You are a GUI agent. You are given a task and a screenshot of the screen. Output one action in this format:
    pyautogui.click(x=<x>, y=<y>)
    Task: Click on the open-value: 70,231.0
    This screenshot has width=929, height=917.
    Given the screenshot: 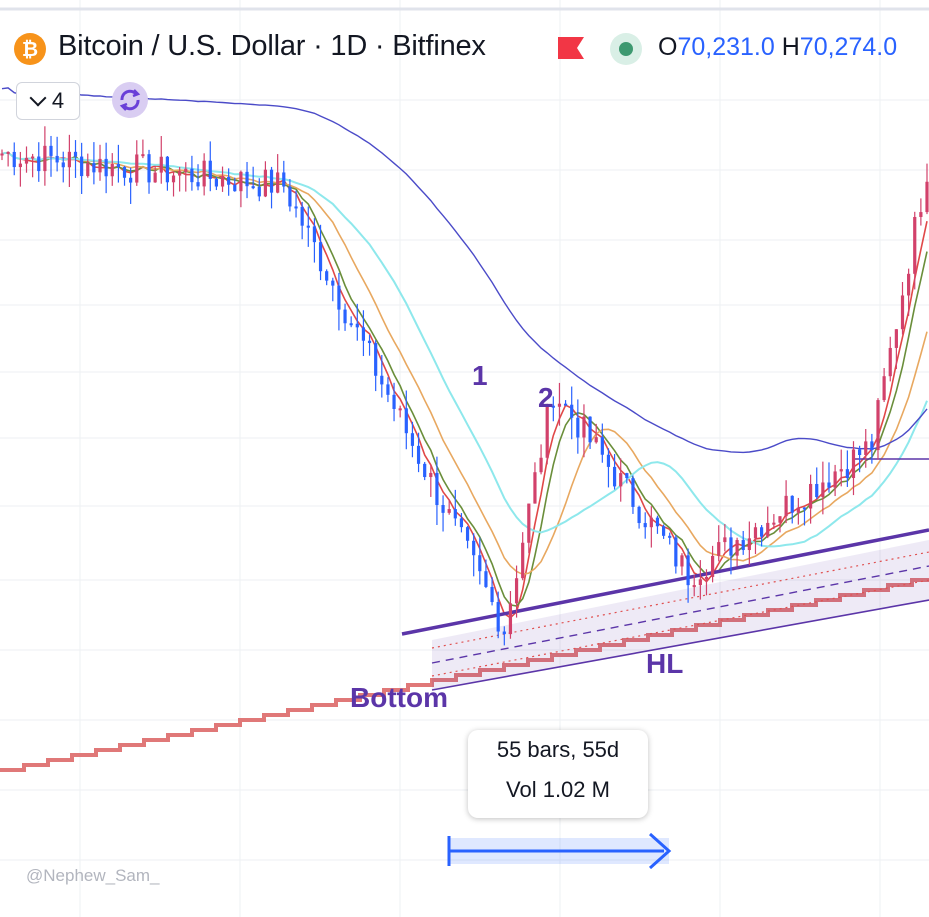 What is the action you would take?
    pyautogui.click(x=726, y=47)
    